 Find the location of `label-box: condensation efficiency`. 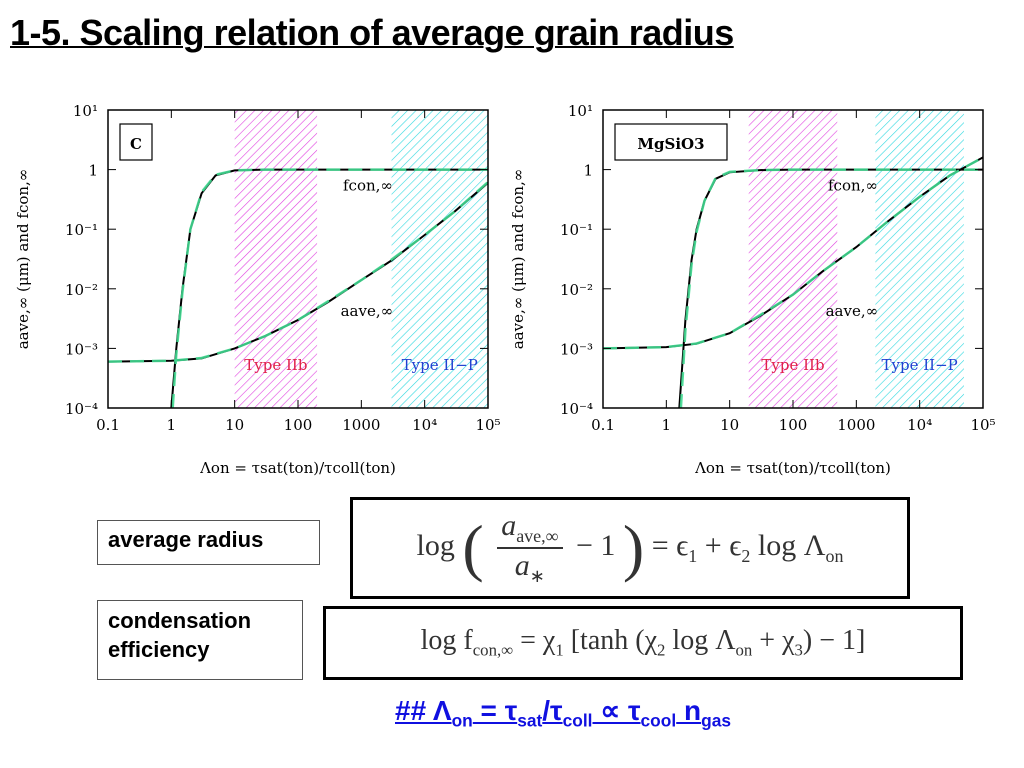

label-box: condensation efficiency is located at coordinates (200, 640).